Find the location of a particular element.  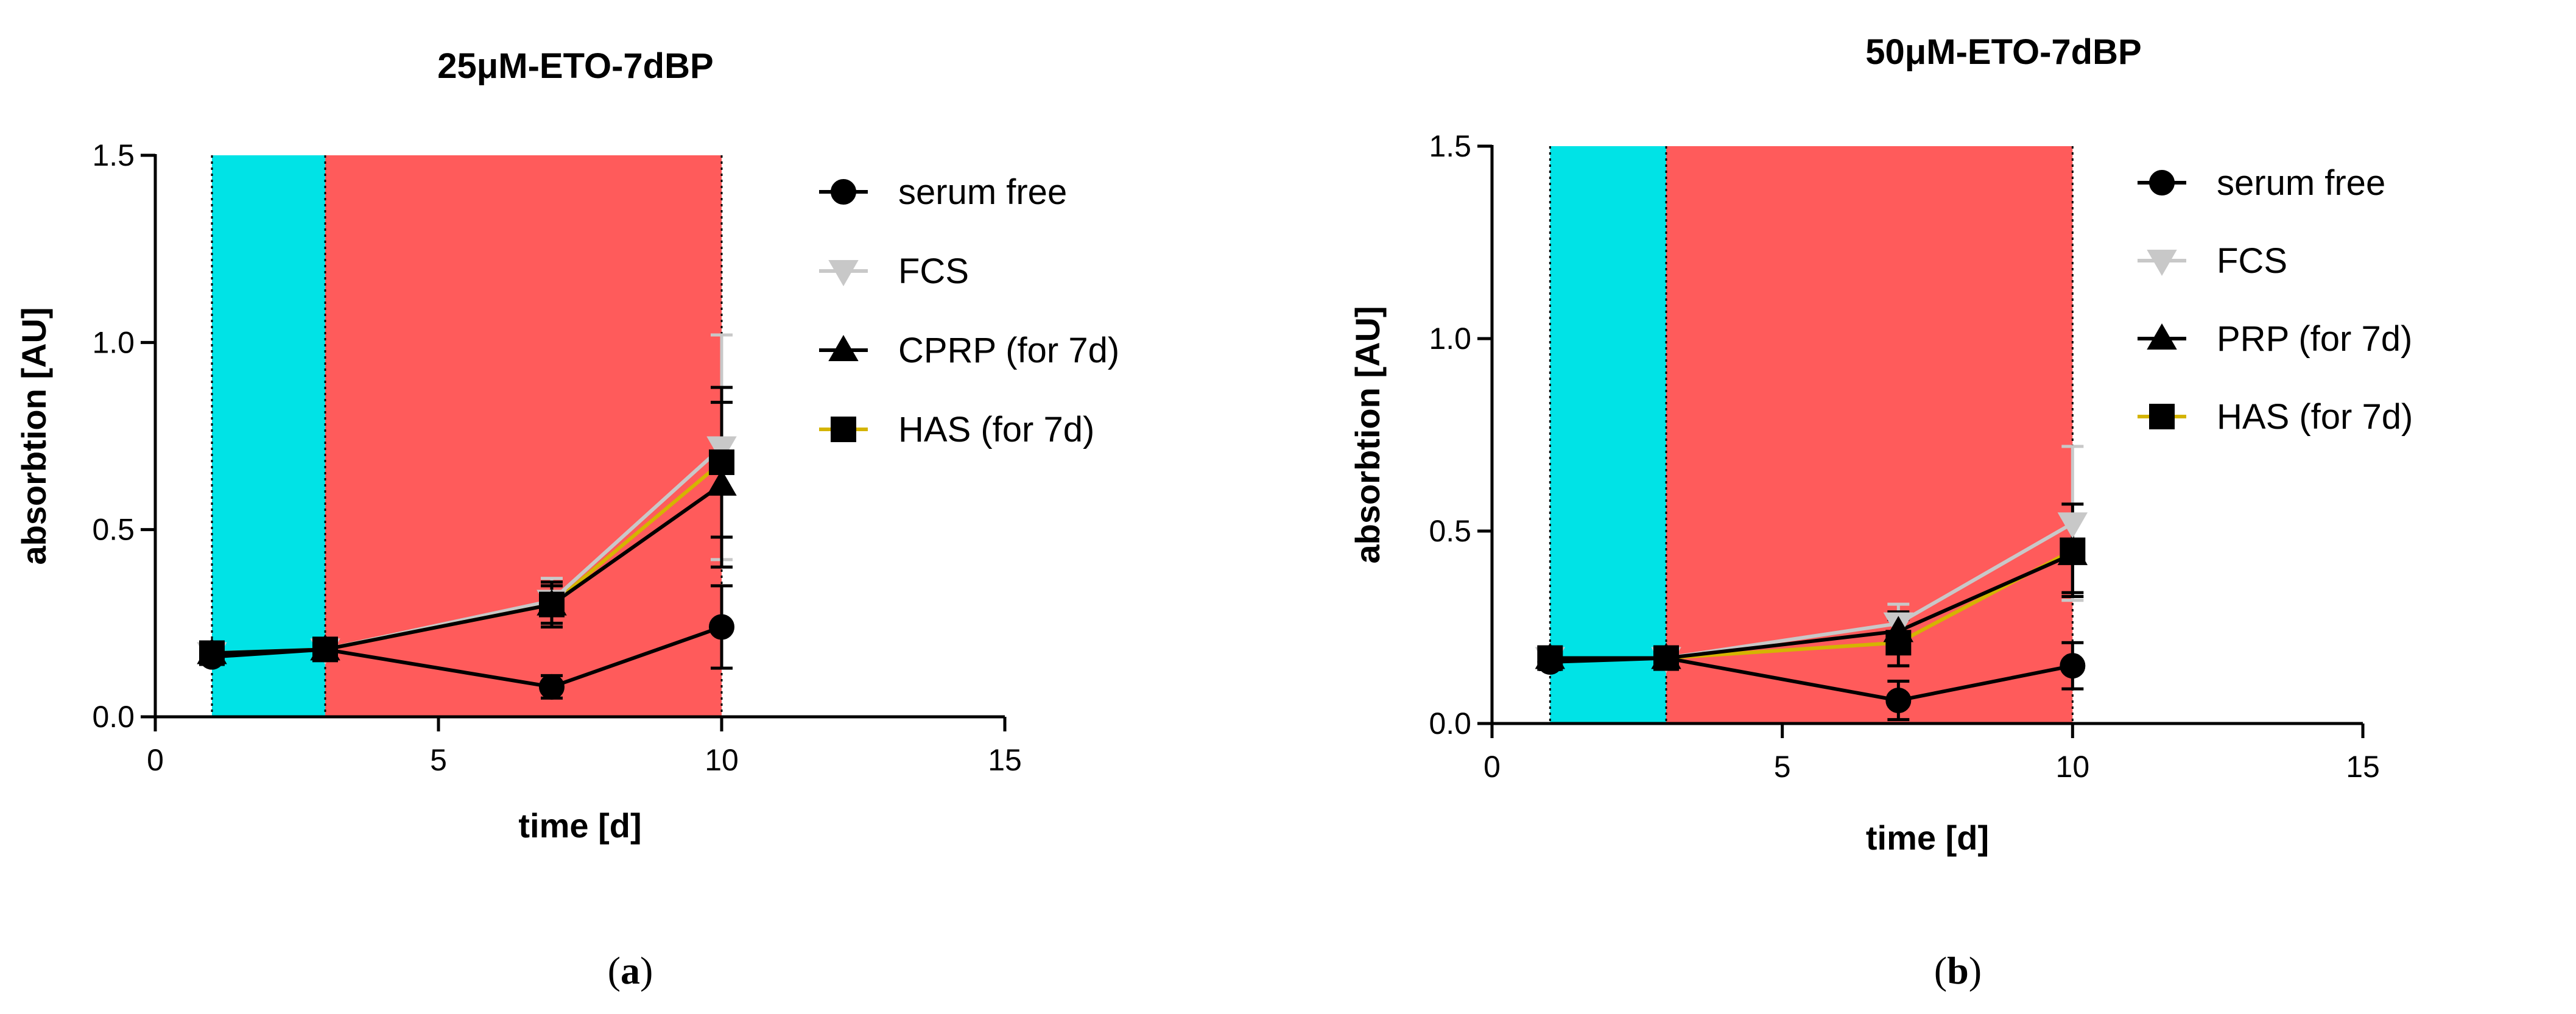

chart-title: 25μM-ETO-7dBP is located at coordinates (575, 66).